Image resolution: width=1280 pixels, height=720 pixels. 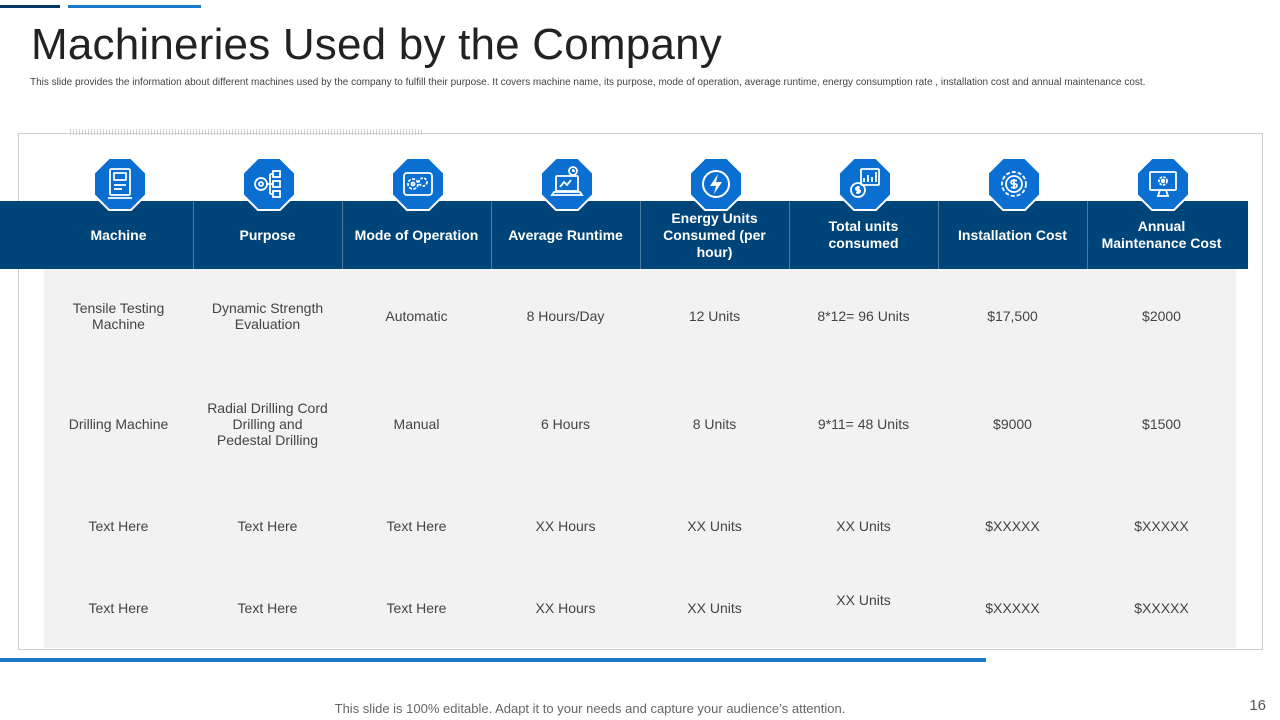 I want to click on table-cell: $1500, so click(x=1161, y=424).